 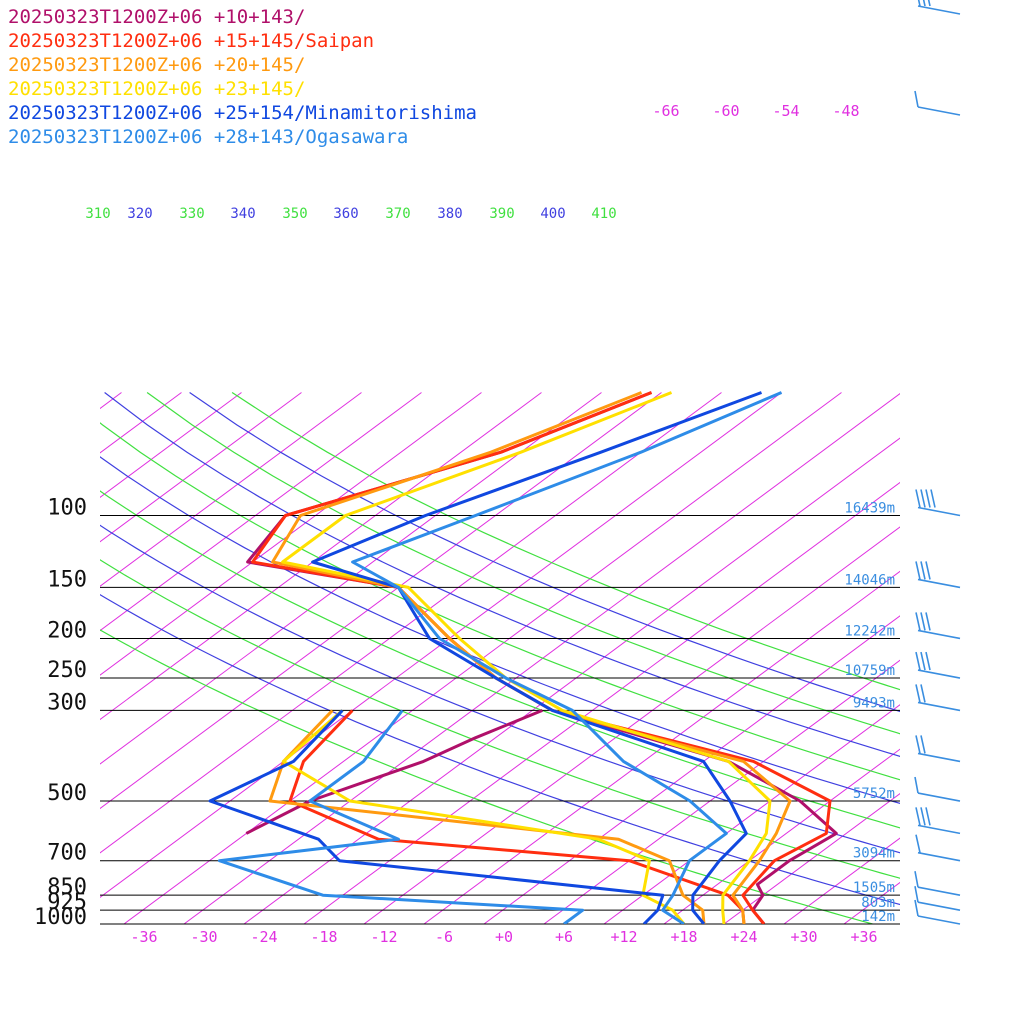 I want to click on pressure-label: 500, so click(x=67, y=793).